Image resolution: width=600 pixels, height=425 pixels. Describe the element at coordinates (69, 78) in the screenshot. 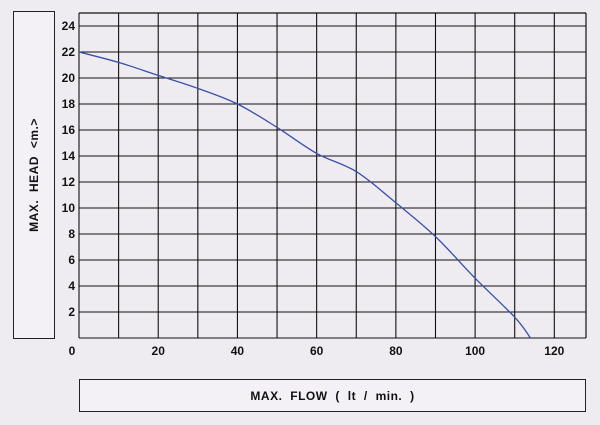

I see `y-tick-label: 20` at that location.